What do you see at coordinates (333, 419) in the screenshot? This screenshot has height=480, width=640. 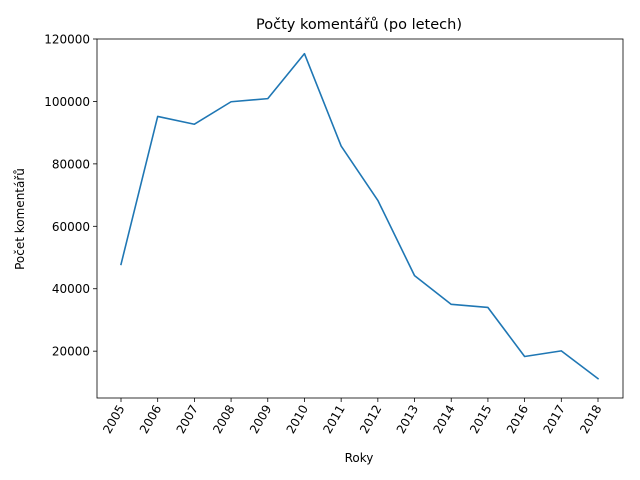 I see `x-tick-label: 2011` at bounding box center [333, 419].